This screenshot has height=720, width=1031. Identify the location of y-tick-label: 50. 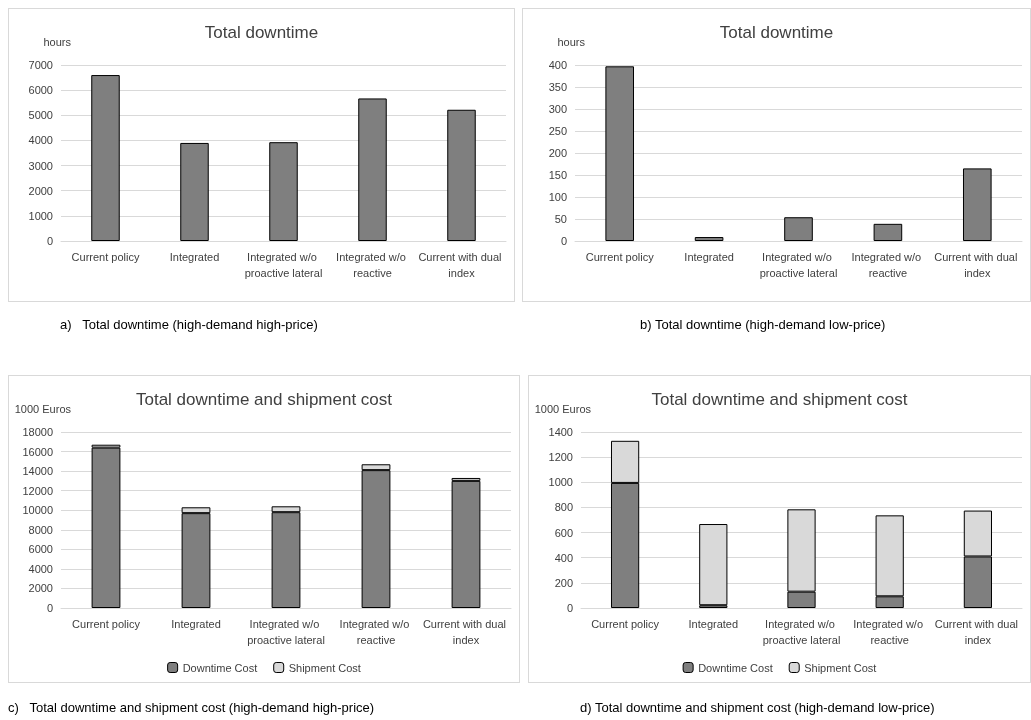
(560, 219).